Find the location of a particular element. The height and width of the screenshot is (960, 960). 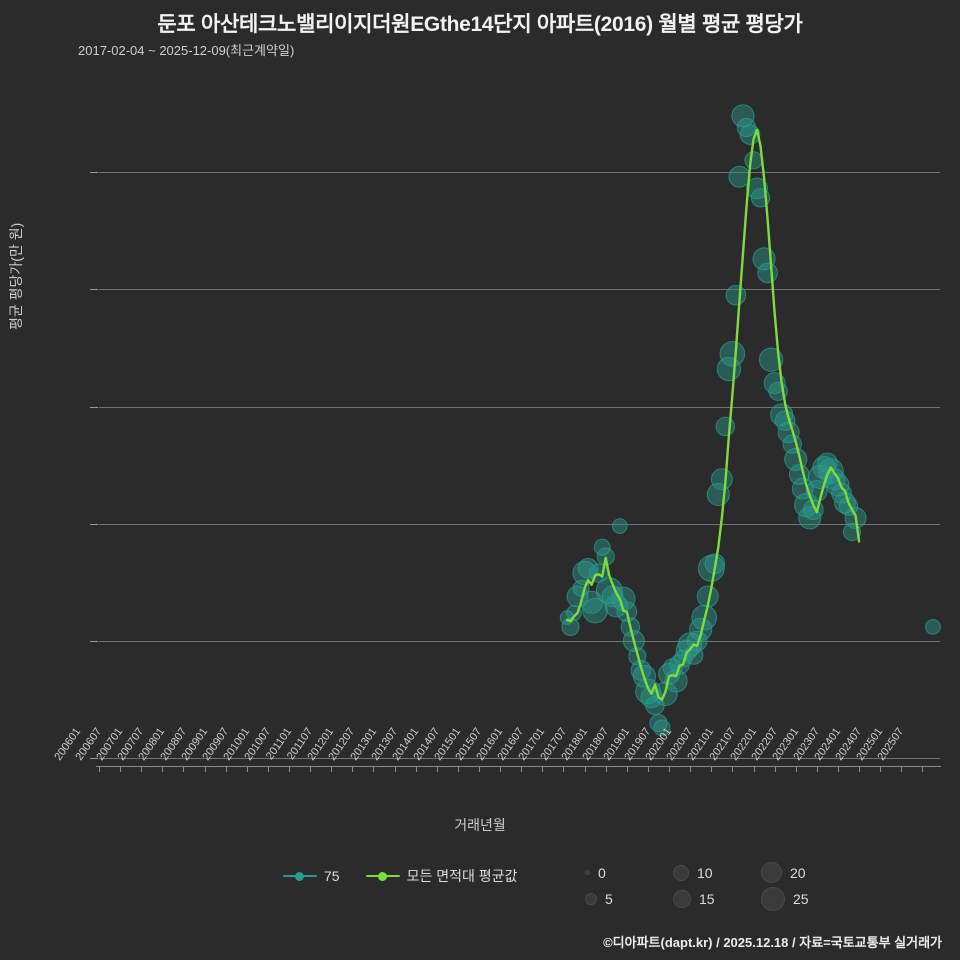

x-axis-line is located at coordinates (518, 766).